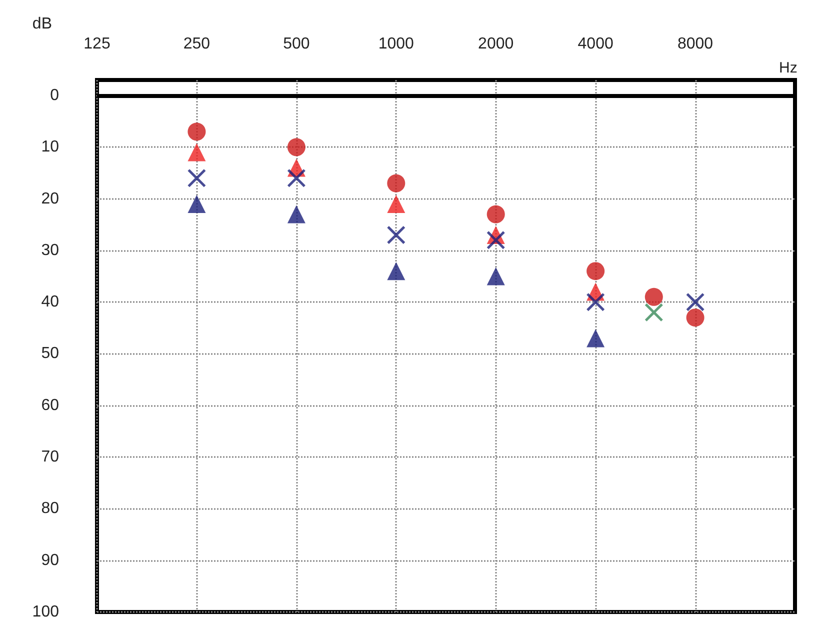  I want to click on y-tick-label: 50, so click(50, 353).